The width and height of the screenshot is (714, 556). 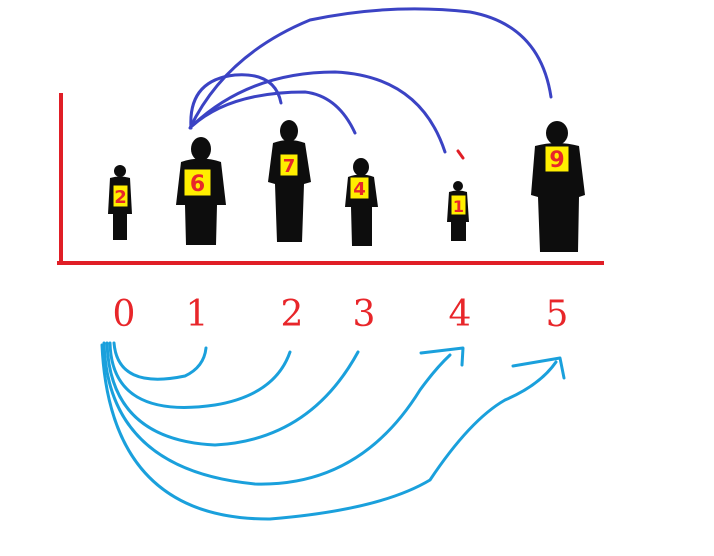 I want to click on badge-1: 6, so click(x=197, y=182).